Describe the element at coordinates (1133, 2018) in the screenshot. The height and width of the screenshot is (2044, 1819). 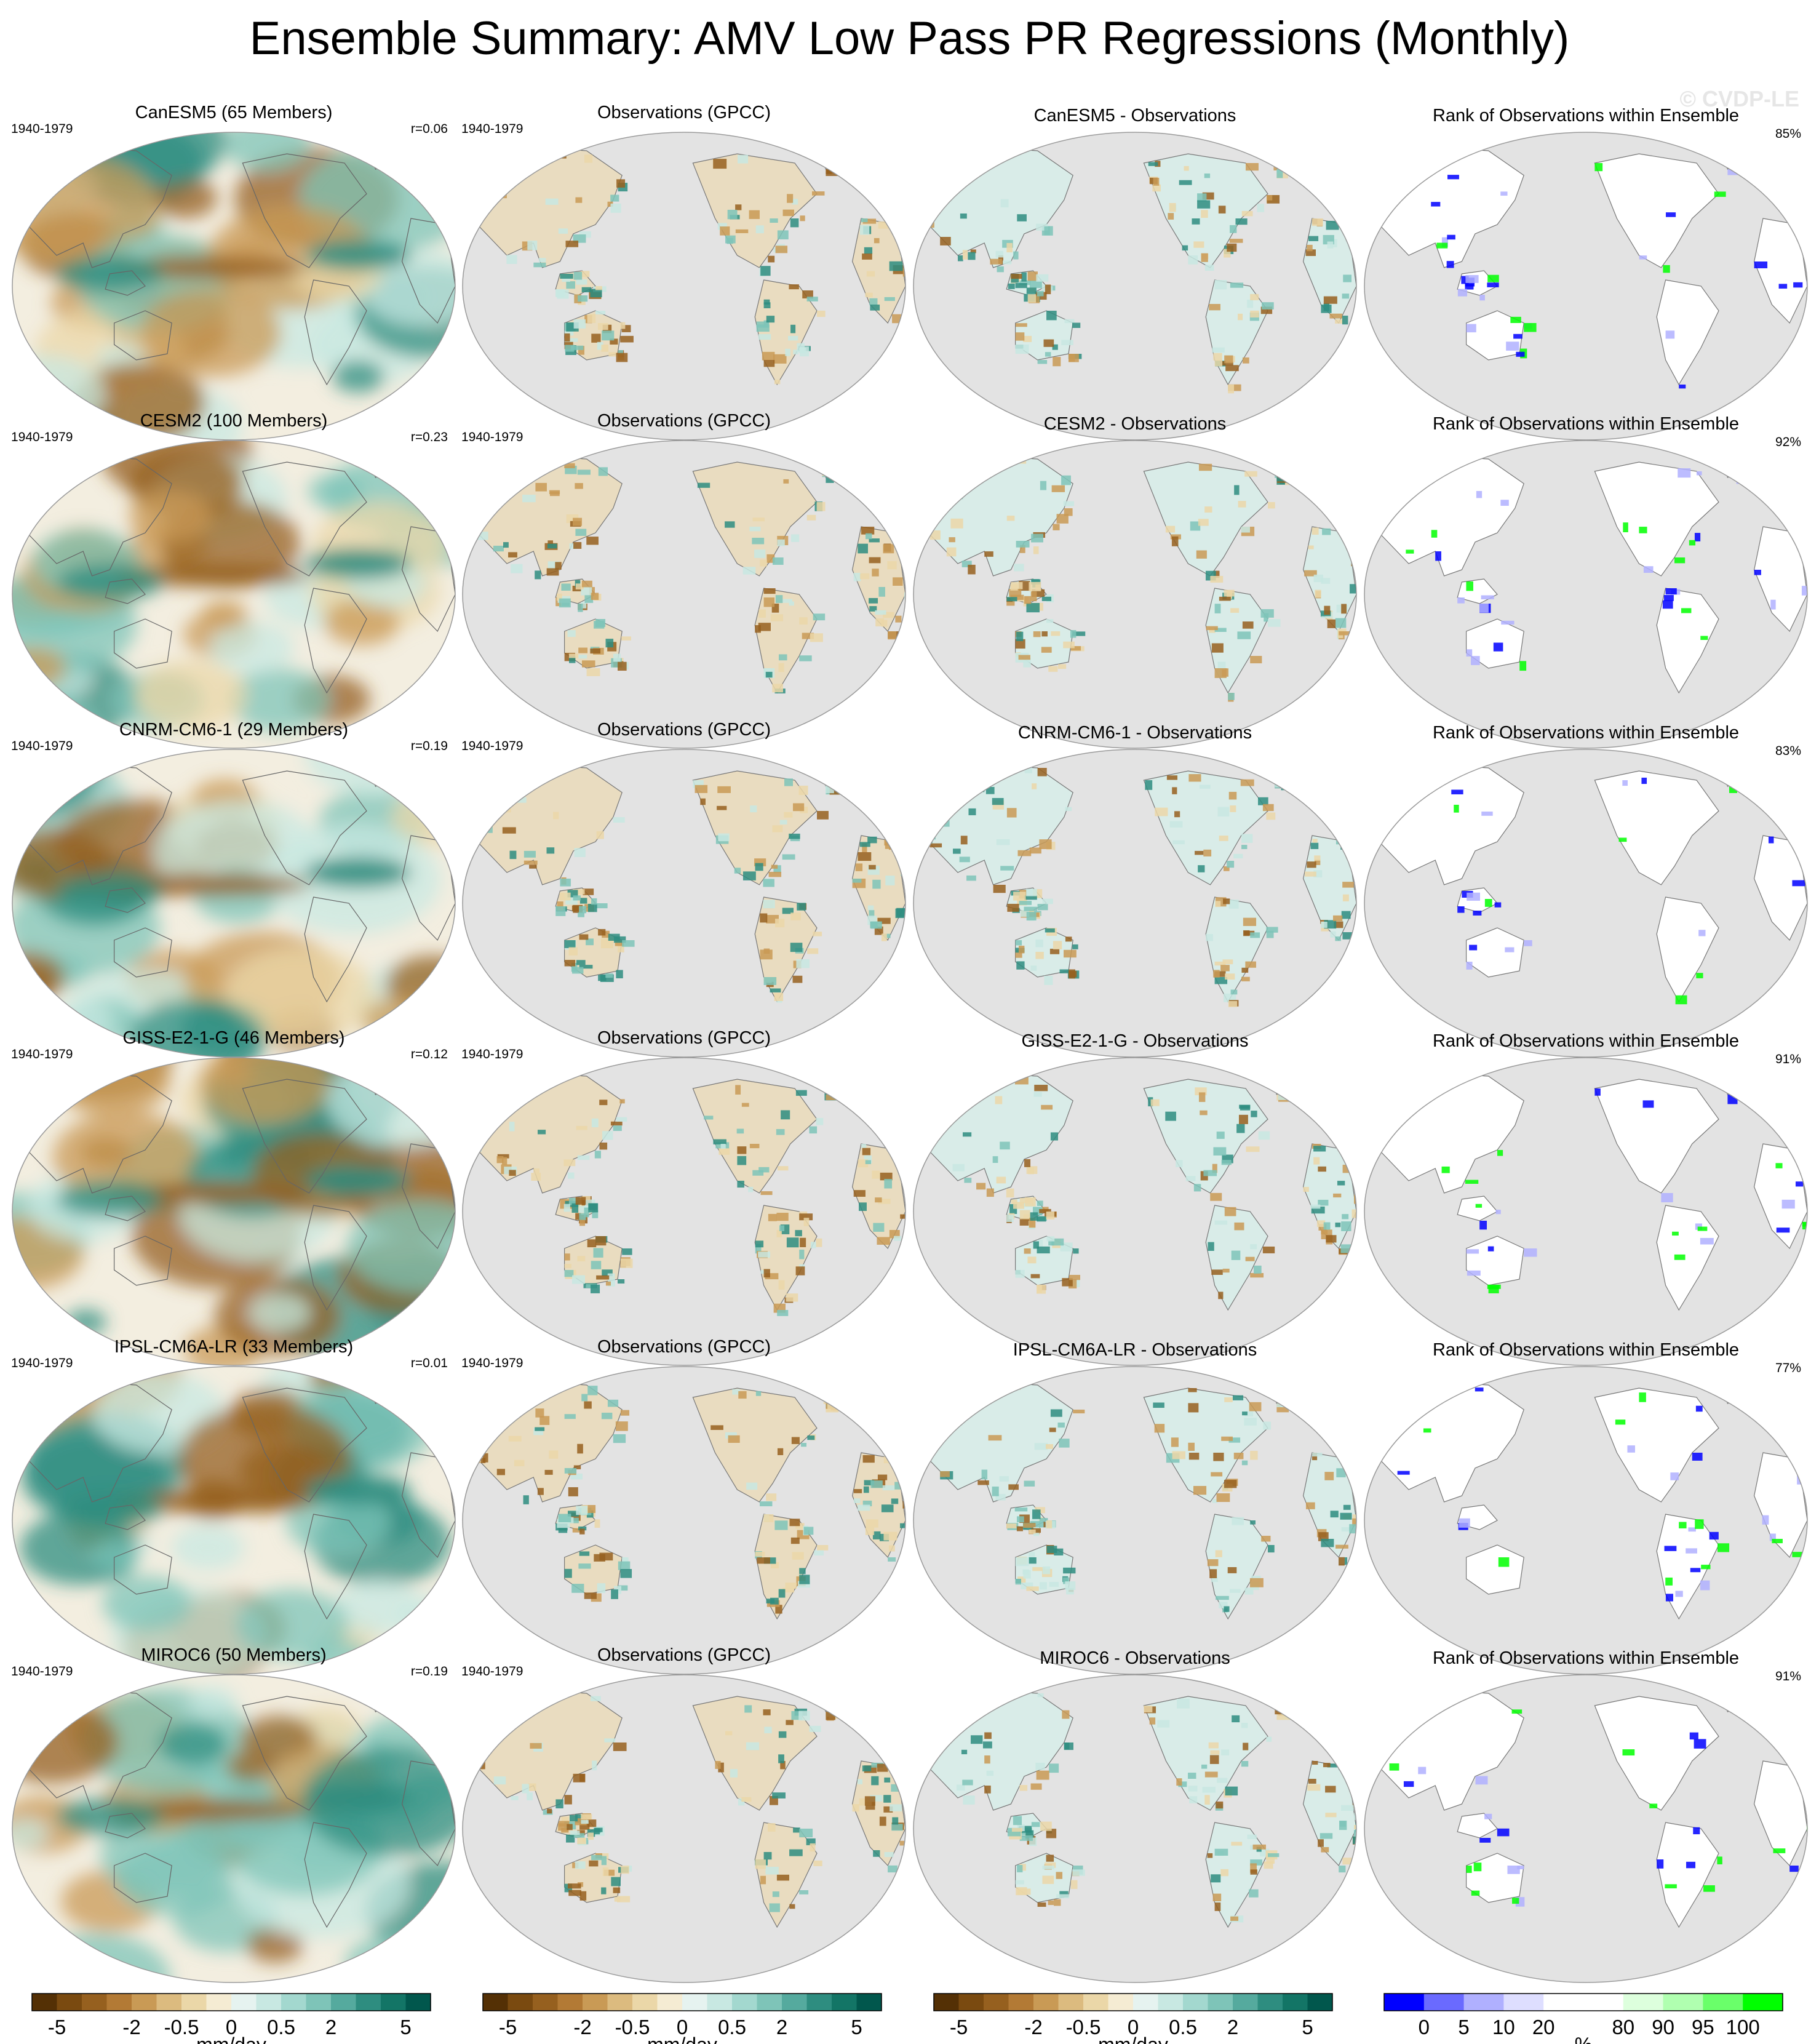
I see `difference-colorbar: -5 -2 -0.5 0 0.5 2 5 mm/day` at that location.